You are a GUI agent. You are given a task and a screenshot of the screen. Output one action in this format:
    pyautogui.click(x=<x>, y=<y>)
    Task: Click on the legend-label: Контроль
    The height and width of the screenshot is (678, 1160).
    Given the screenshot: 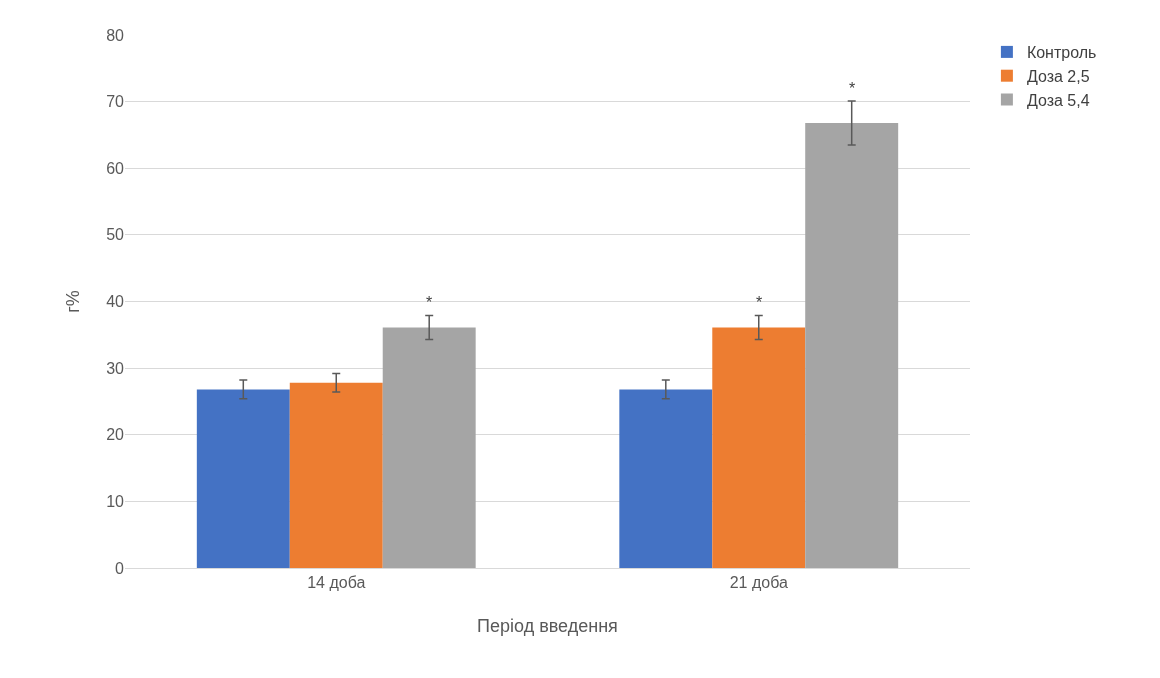 What is the action you would take?
    pyautogui.click(x=1061, y=53)
    